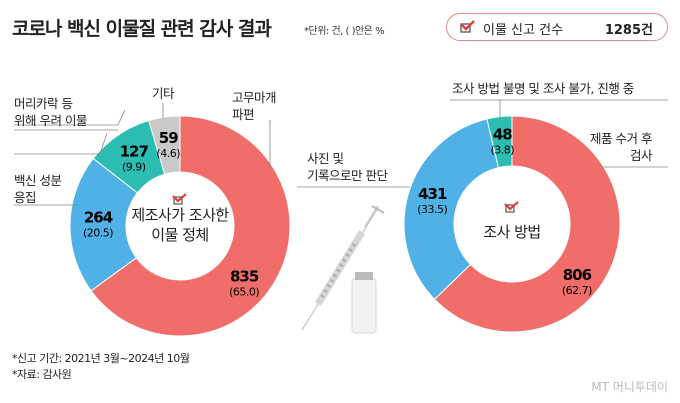 The height and width of the screenshot is (403, 680). I want to click on donut2-value-0: 806, so click(577, 275).